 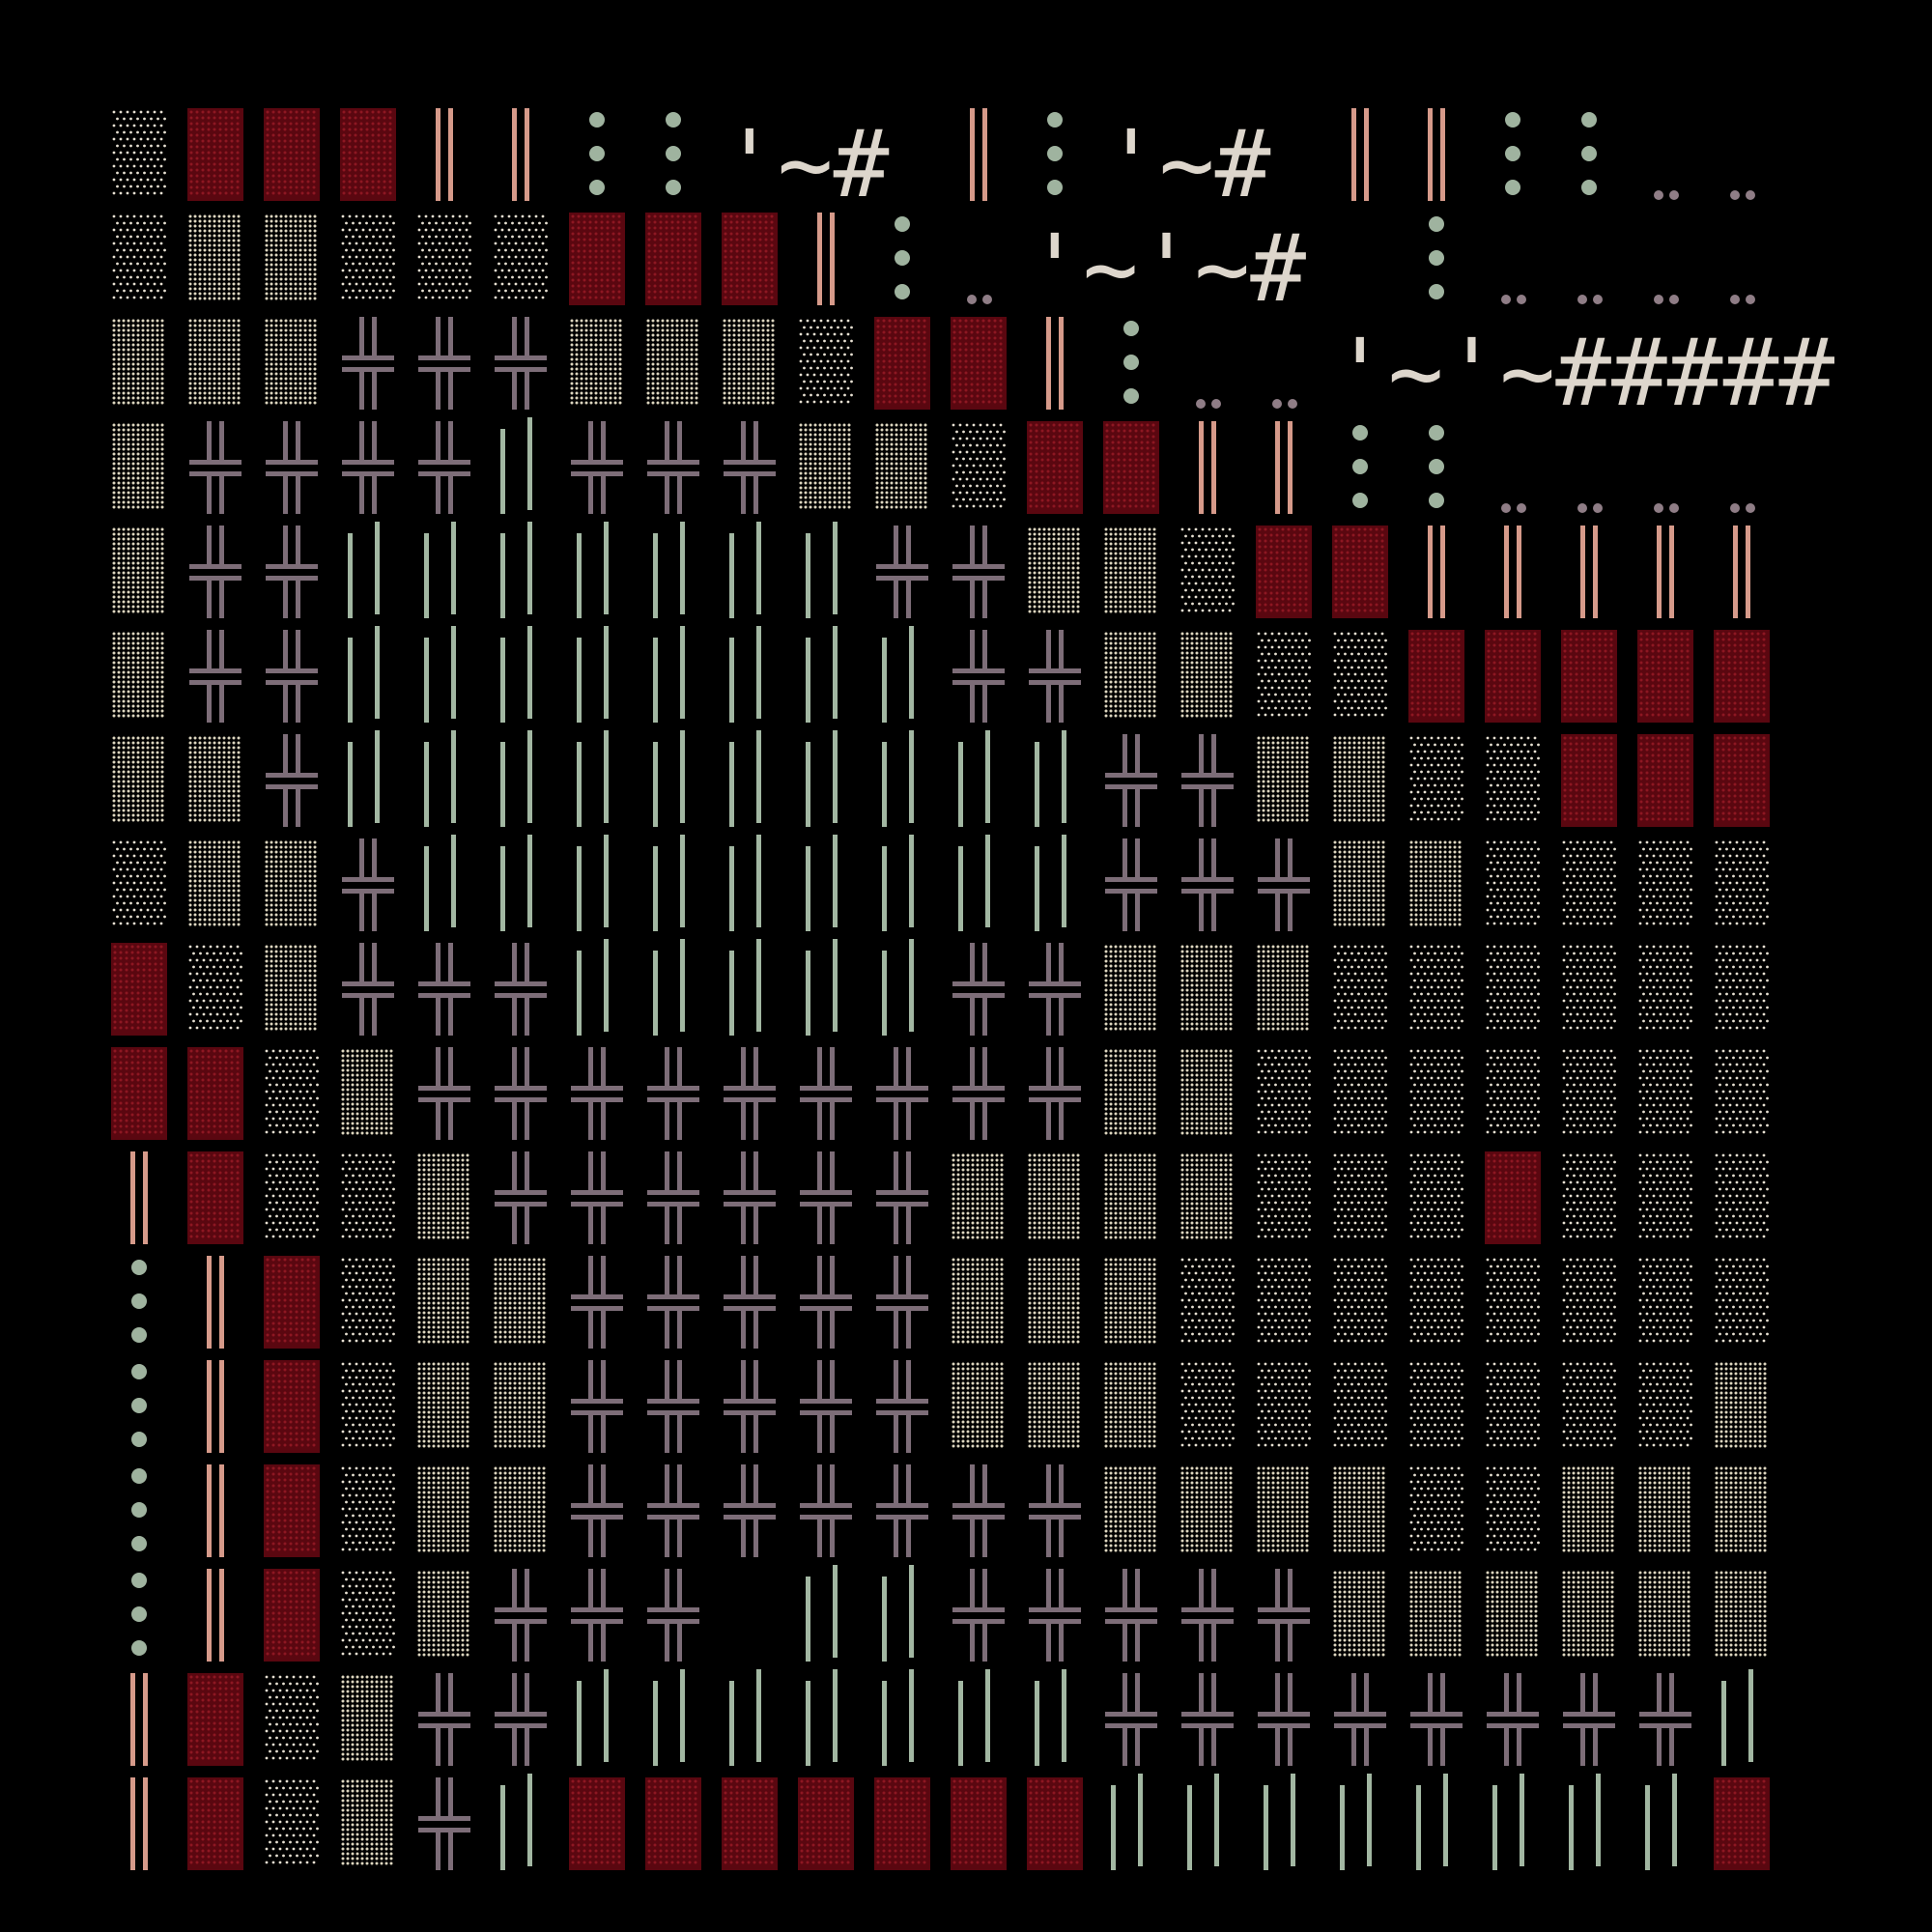 I want to click on green-bar-pair-r4-c3, so click(x=364, y=570).